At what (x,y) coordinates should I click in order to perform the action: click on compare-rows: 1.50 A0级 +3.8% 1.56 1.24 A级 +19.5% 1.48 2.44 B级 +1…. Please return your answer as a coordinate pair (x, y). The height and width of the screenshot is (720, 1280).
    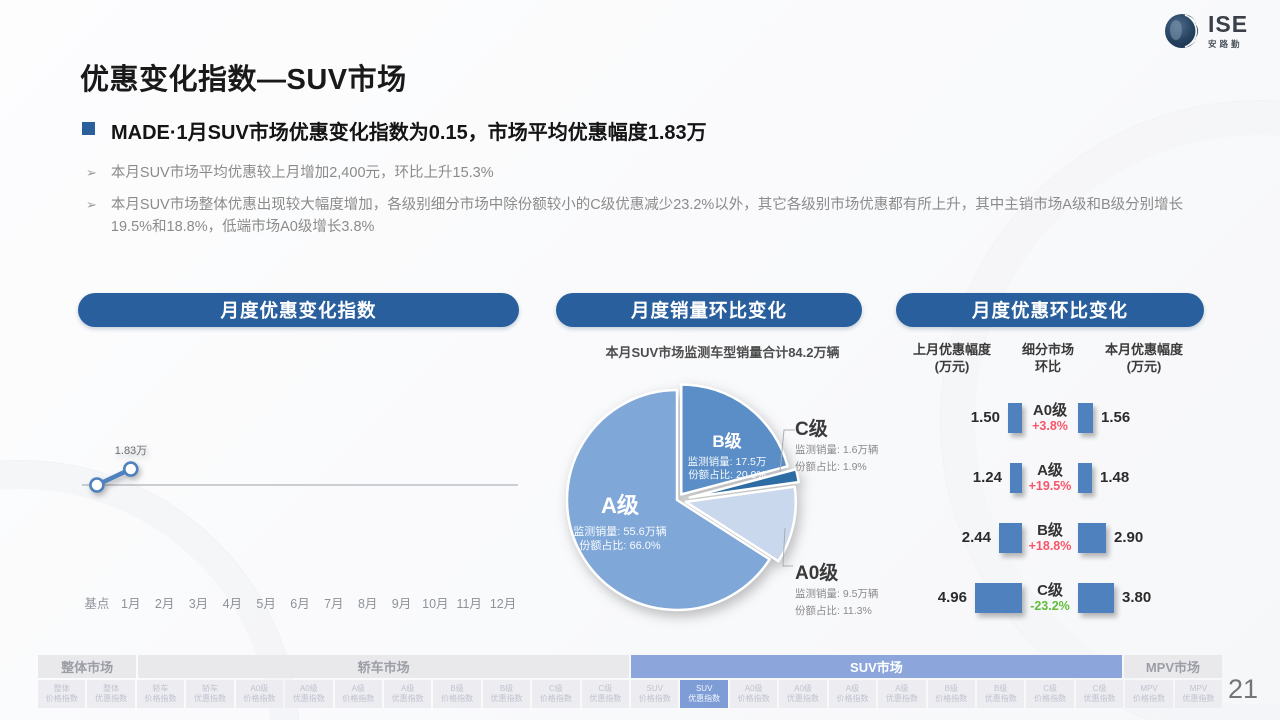
    Looking at the image, I should click on (1056, 508).